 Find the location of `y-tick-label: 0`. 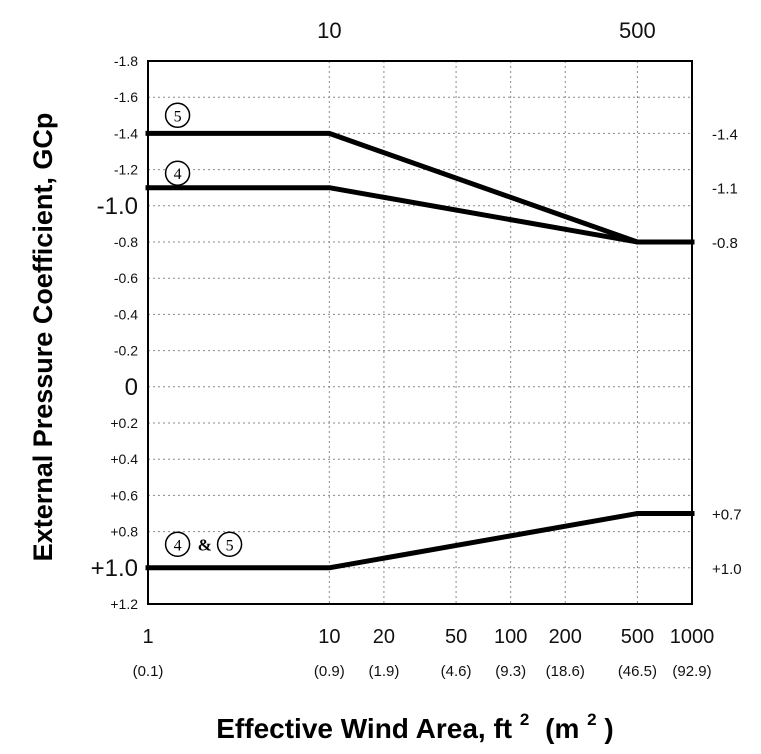

y-tick-label: 0 is located at coordinates (131, 387).